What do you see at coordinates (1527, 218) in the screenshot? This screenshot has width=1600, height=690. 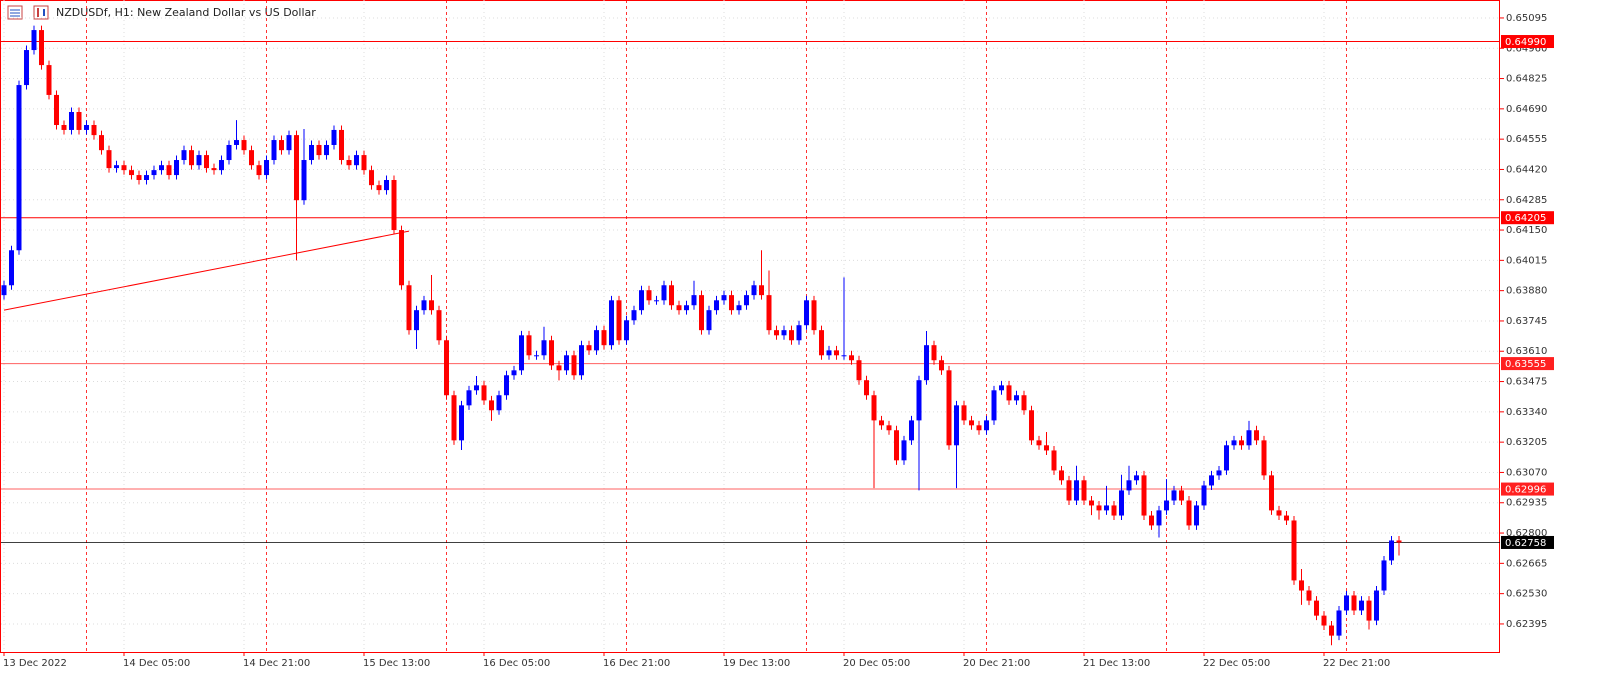 I see `level-box` at bounding box center [1527, 218].